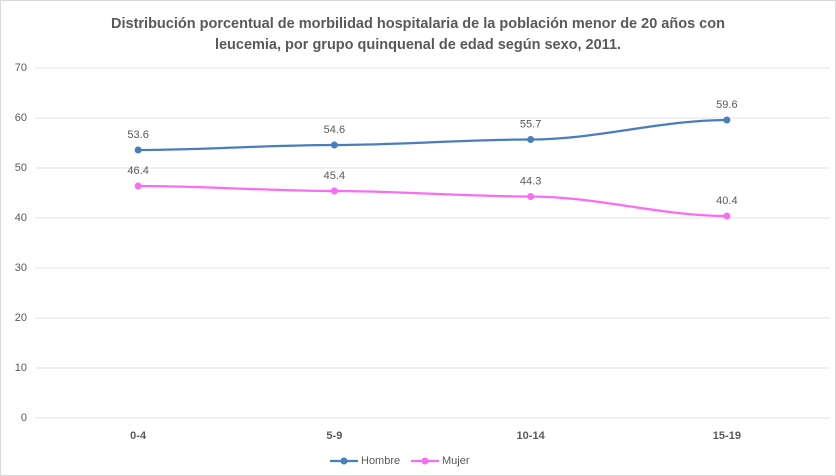 Image resolution: width=836 pixels, height=476 pixels. Describe the element at coordinates (137, 171) in the screenshot. I see `data-label: 46.4` at that location.